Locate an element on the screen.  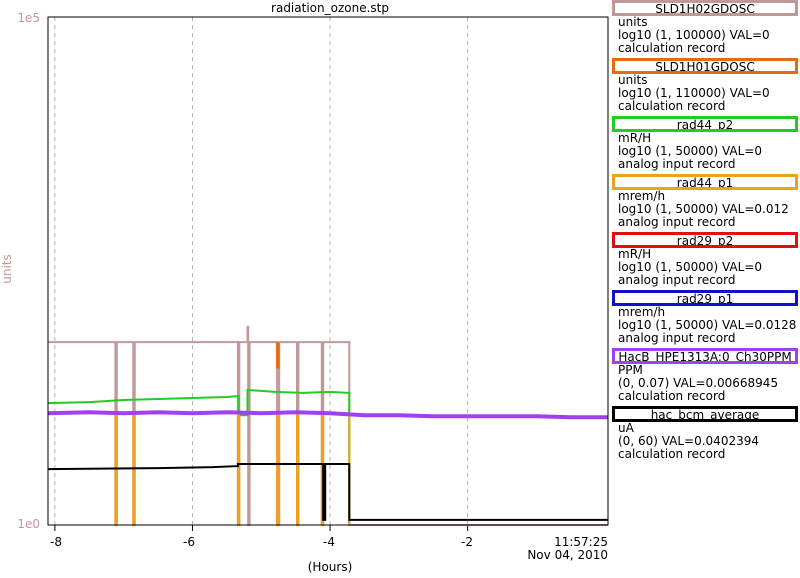
legend-range: log10 (1, 50000) VAL=0.0128 is located at coordinates (707, 325).